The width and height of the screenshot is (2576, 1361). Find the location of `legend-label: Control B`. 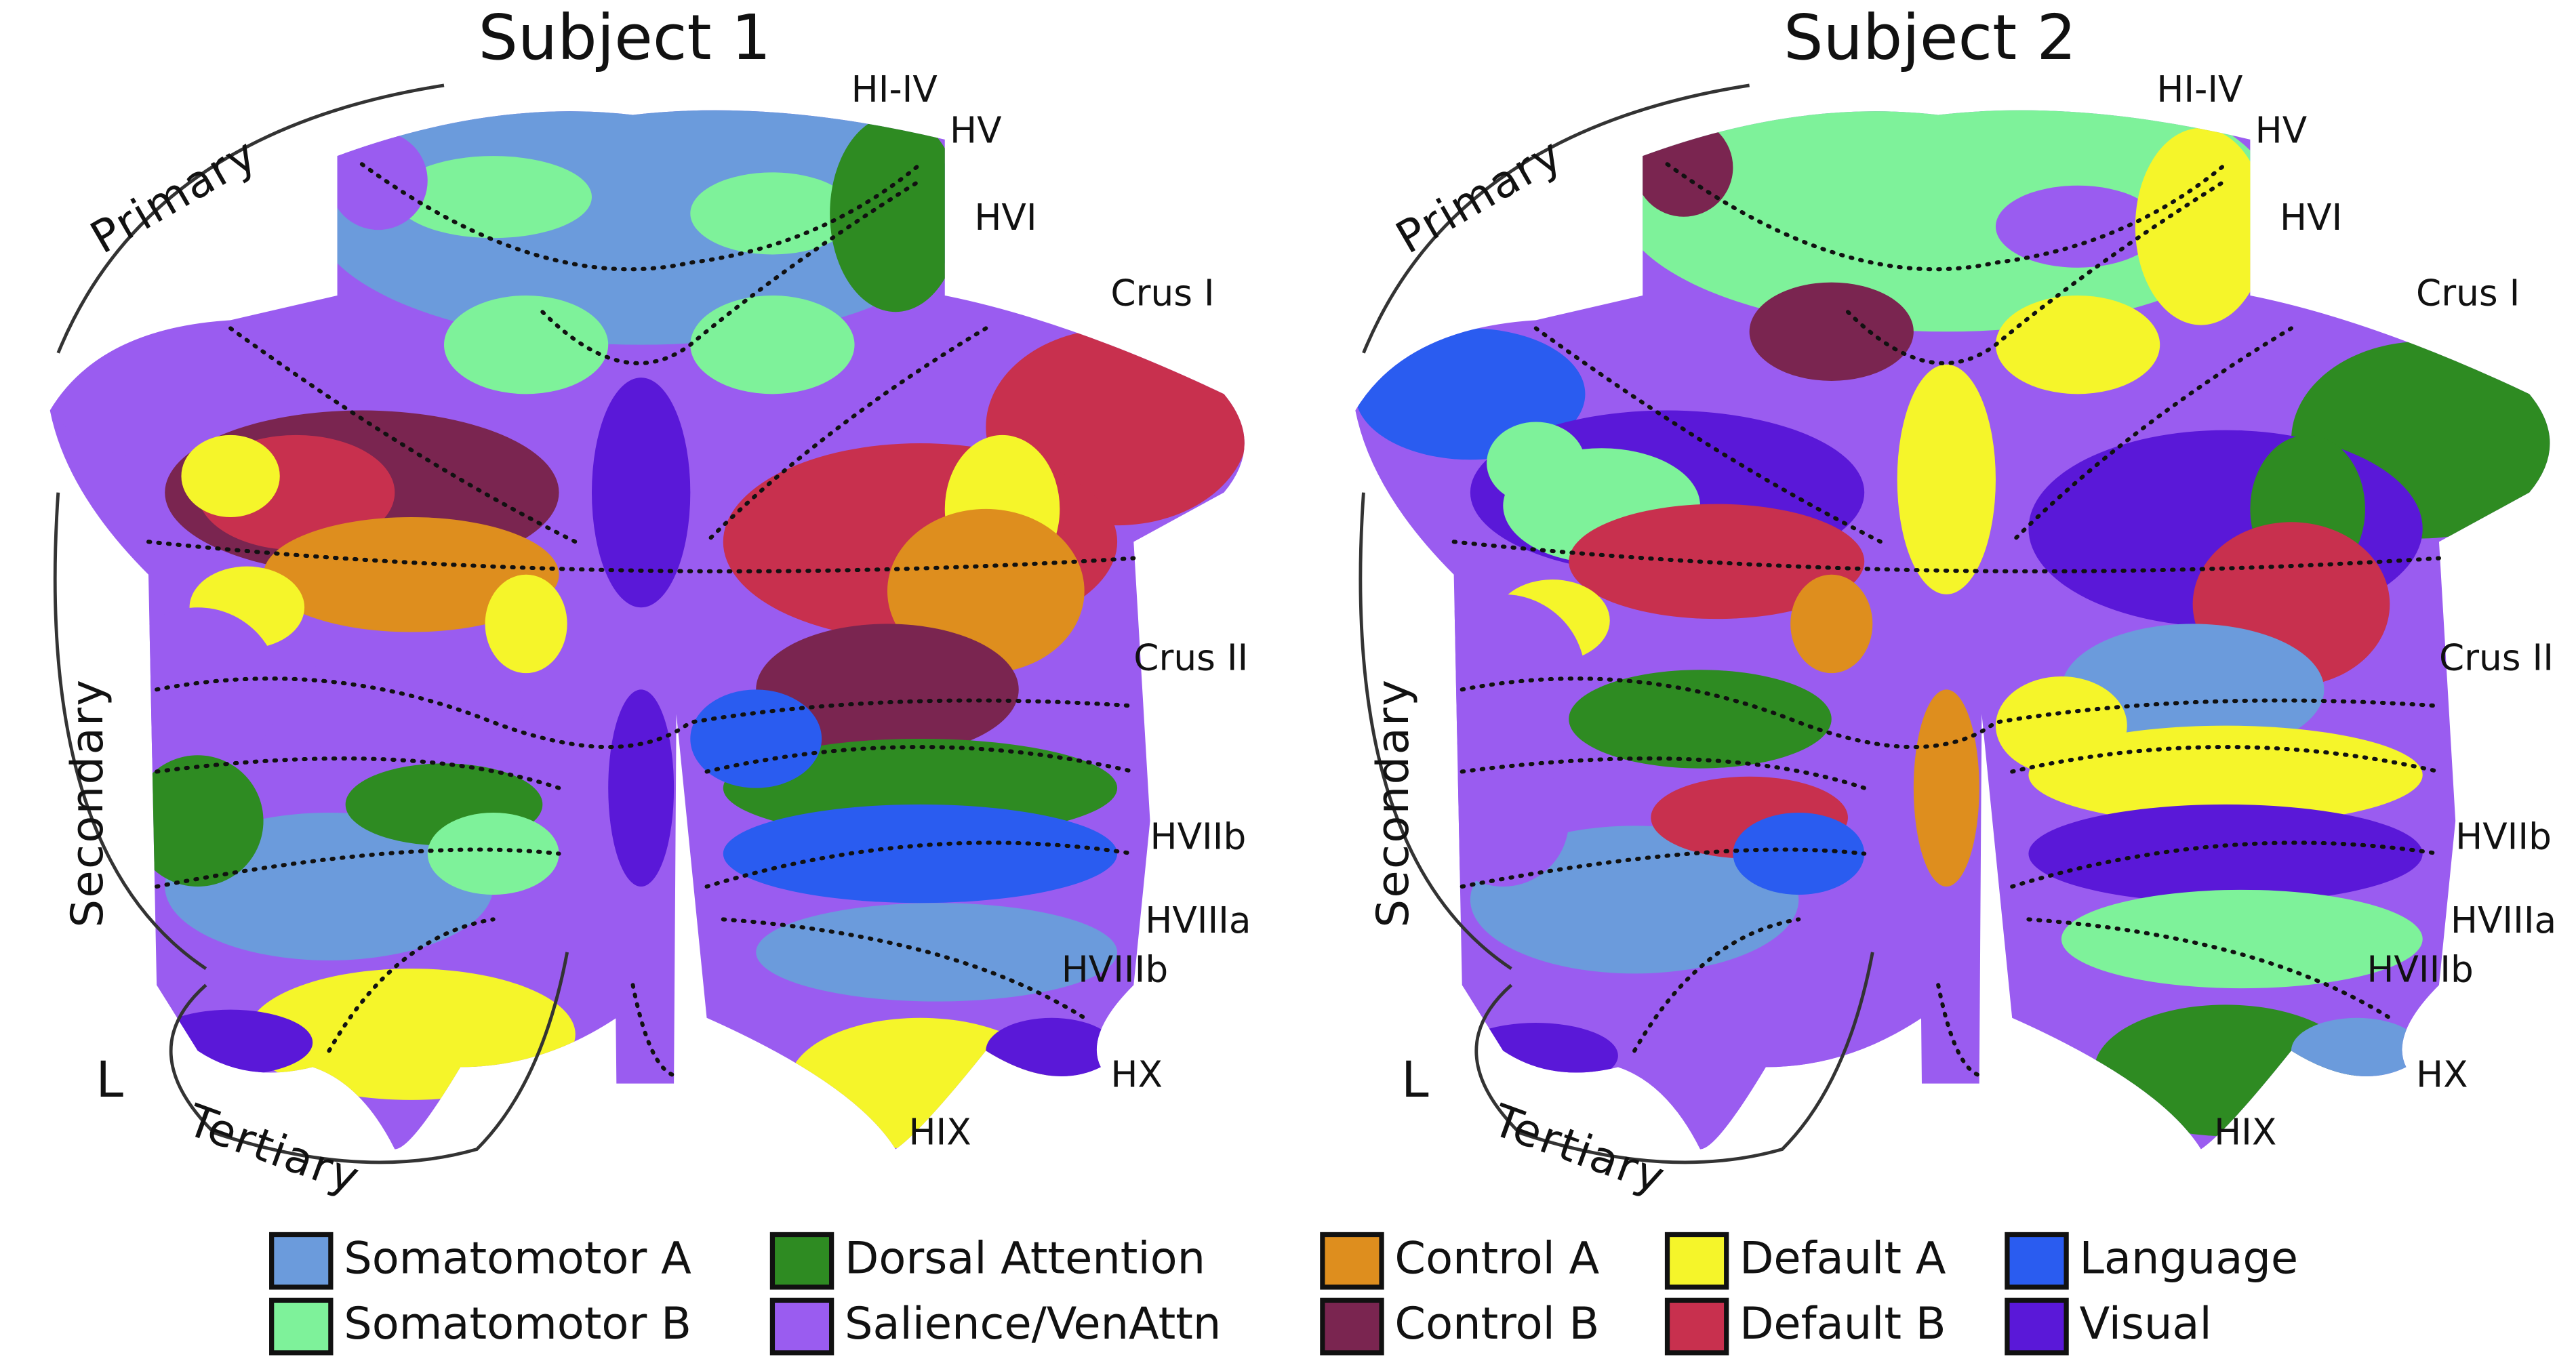

legend-label: Control B is located at coordinates (1496, 1323).